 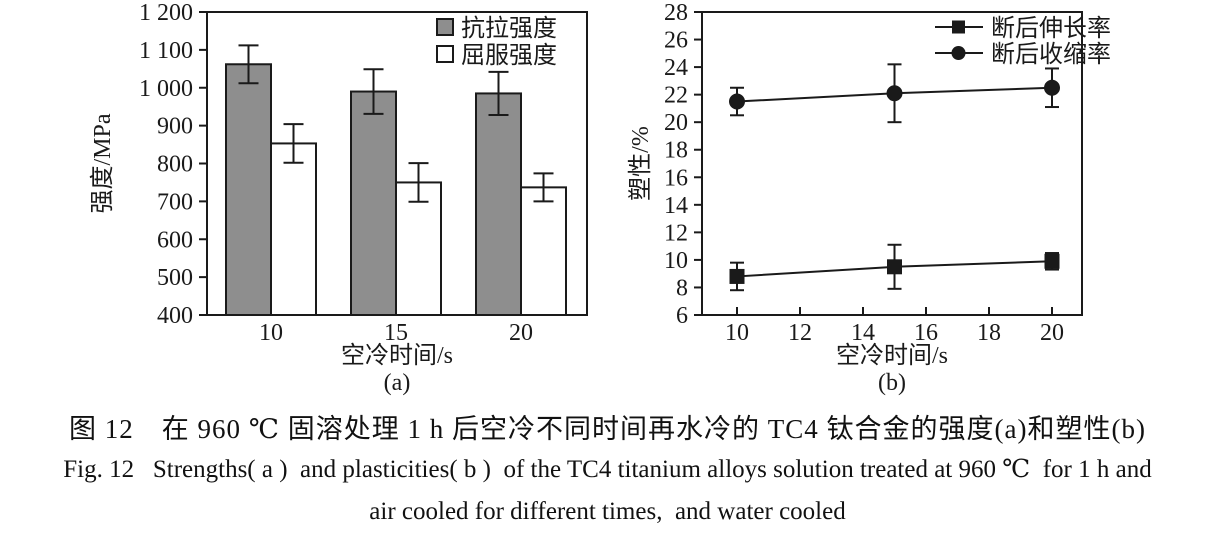 I want to click on strength-y-axis-title: 强度/MPa, so click(x=102, y=163).